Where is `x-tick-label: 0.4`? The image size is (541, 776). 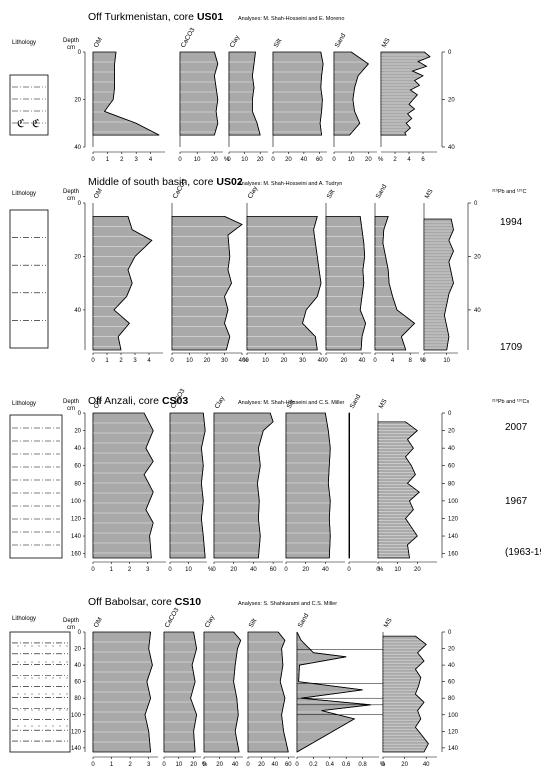 x-tick-label: 0.4 is located at coordinates (330, 765).